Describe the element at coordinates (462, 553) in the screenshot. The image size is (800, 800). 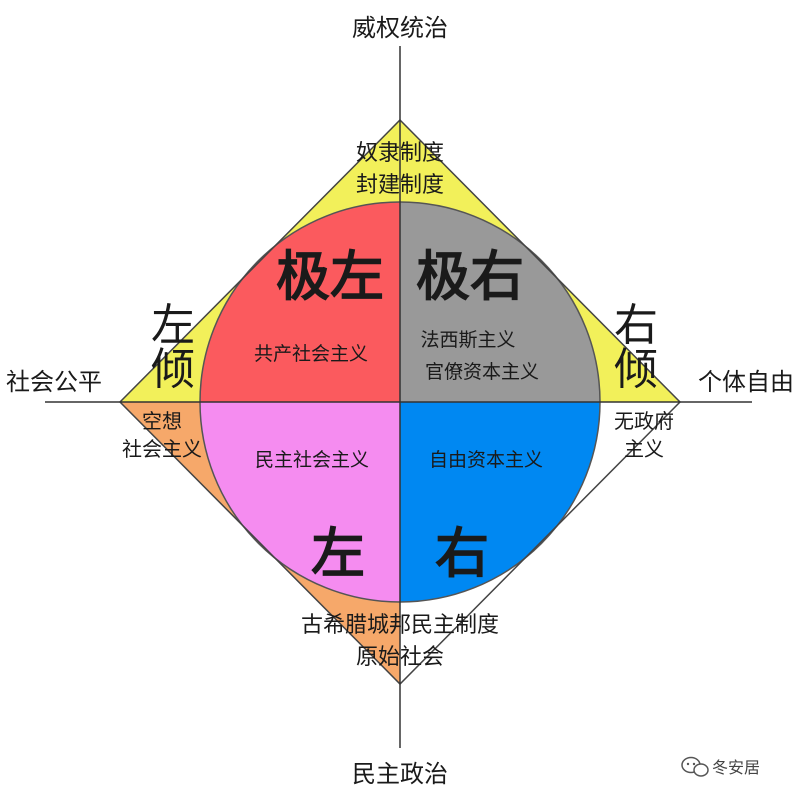
I see `quadrant-title-bottom-right: 右` at that location.